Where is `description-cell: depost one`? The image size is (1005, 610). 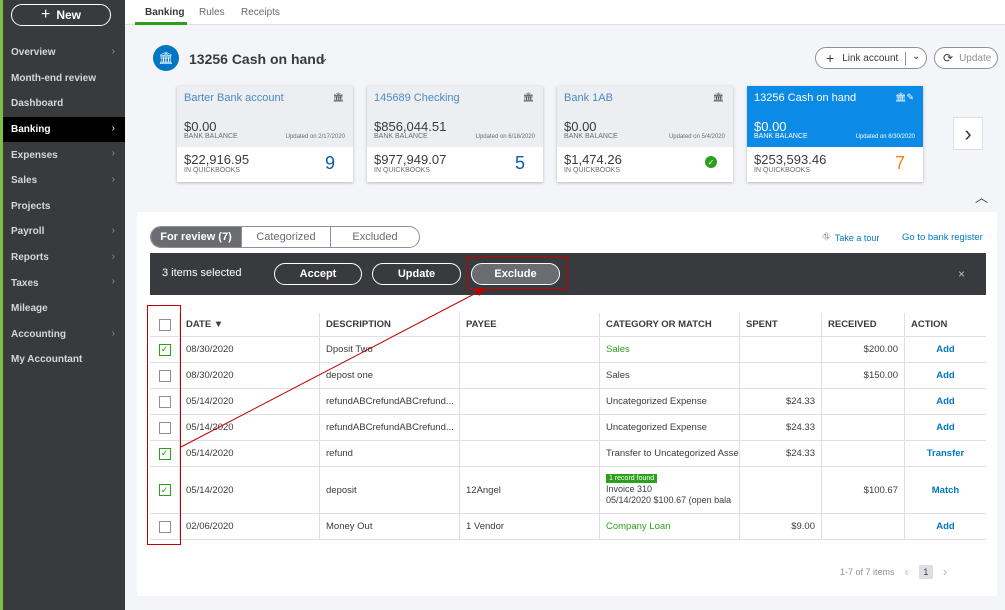 description-cell: depost one is located at coordinates (389, 375).